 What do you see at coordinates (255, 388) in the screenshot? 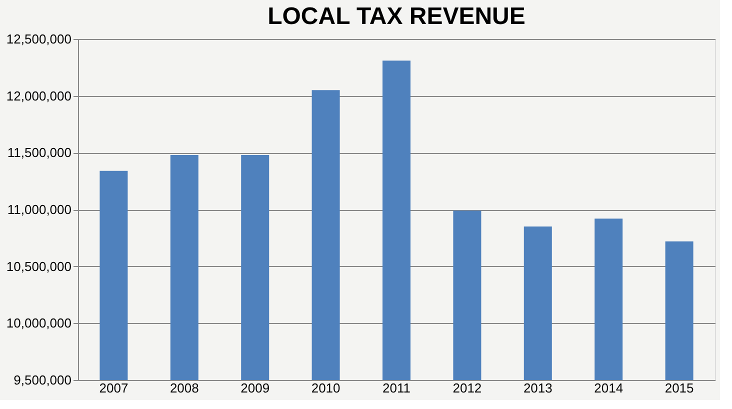
I see `x-tick-label: 2009` at bounding box center [255, 388].